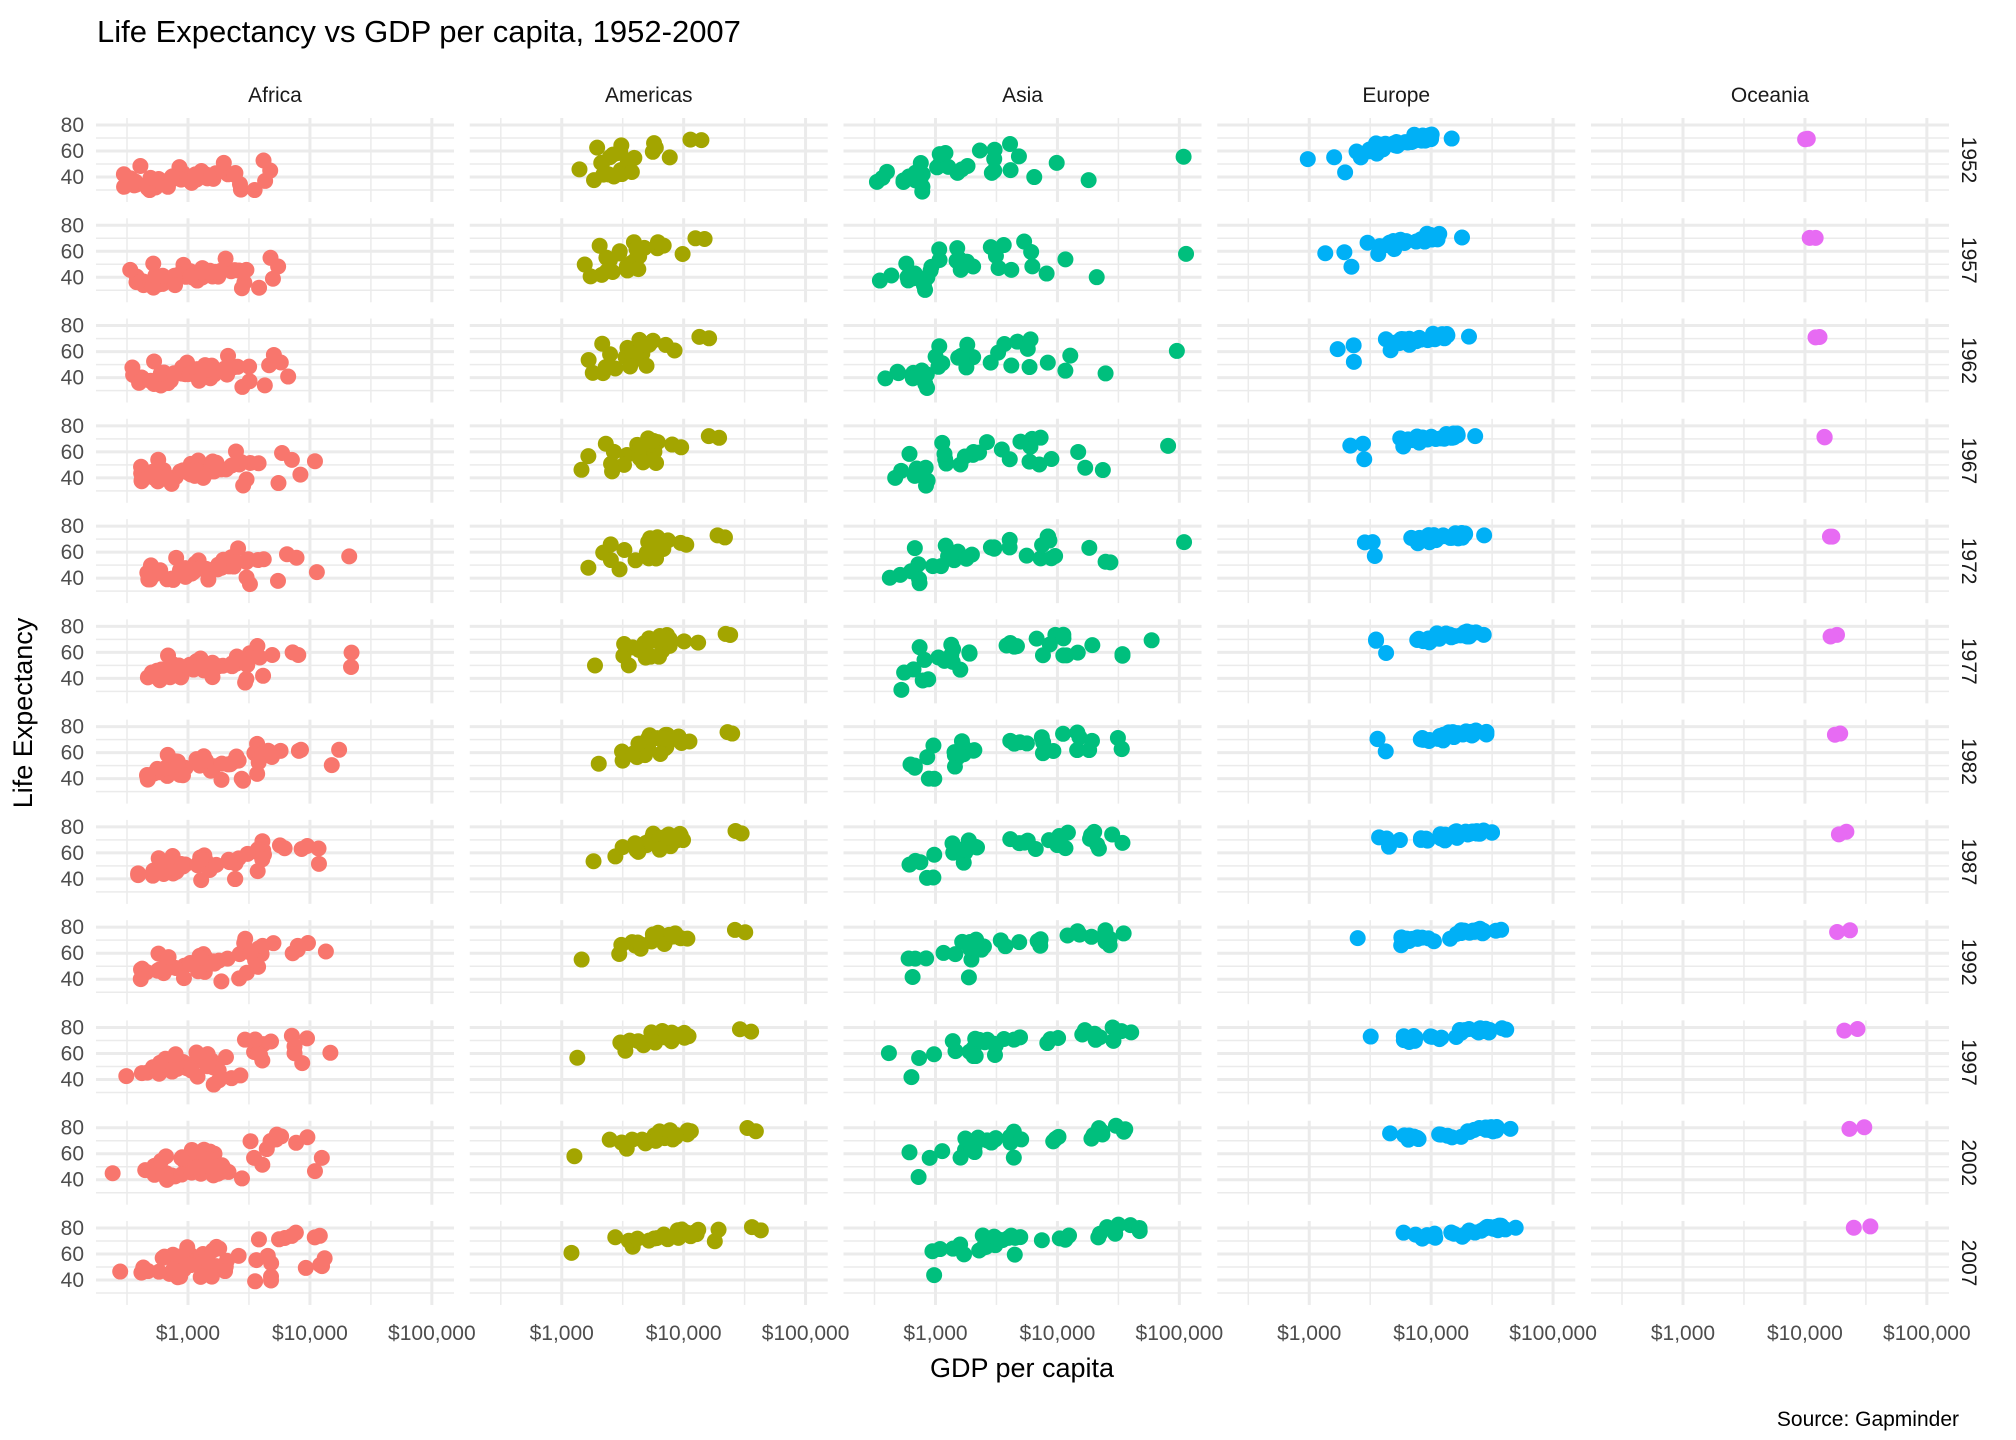  What do you see at coordinates (648, 561) in the screenshot?
I see `panel-americas-1972` at bounding box center [648, 561].